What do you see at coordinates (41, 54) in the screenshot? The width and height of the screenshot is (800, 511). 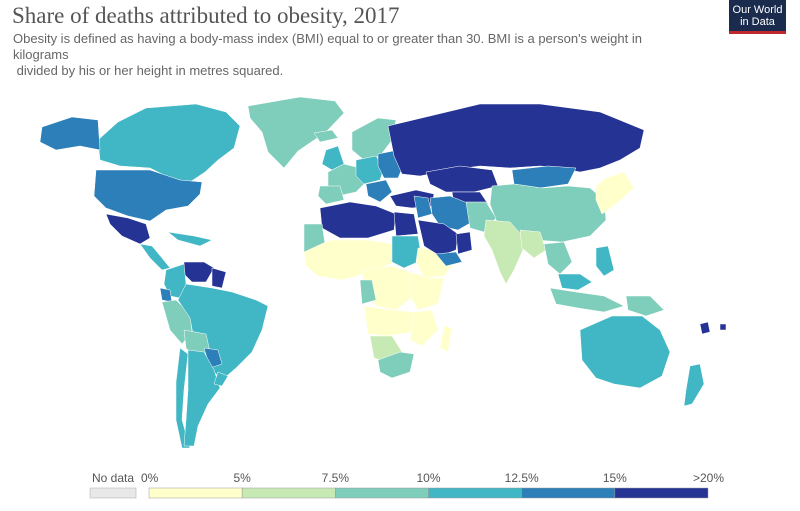 I see `subtitle-line: kilograms` at bounding box center [41, 54].